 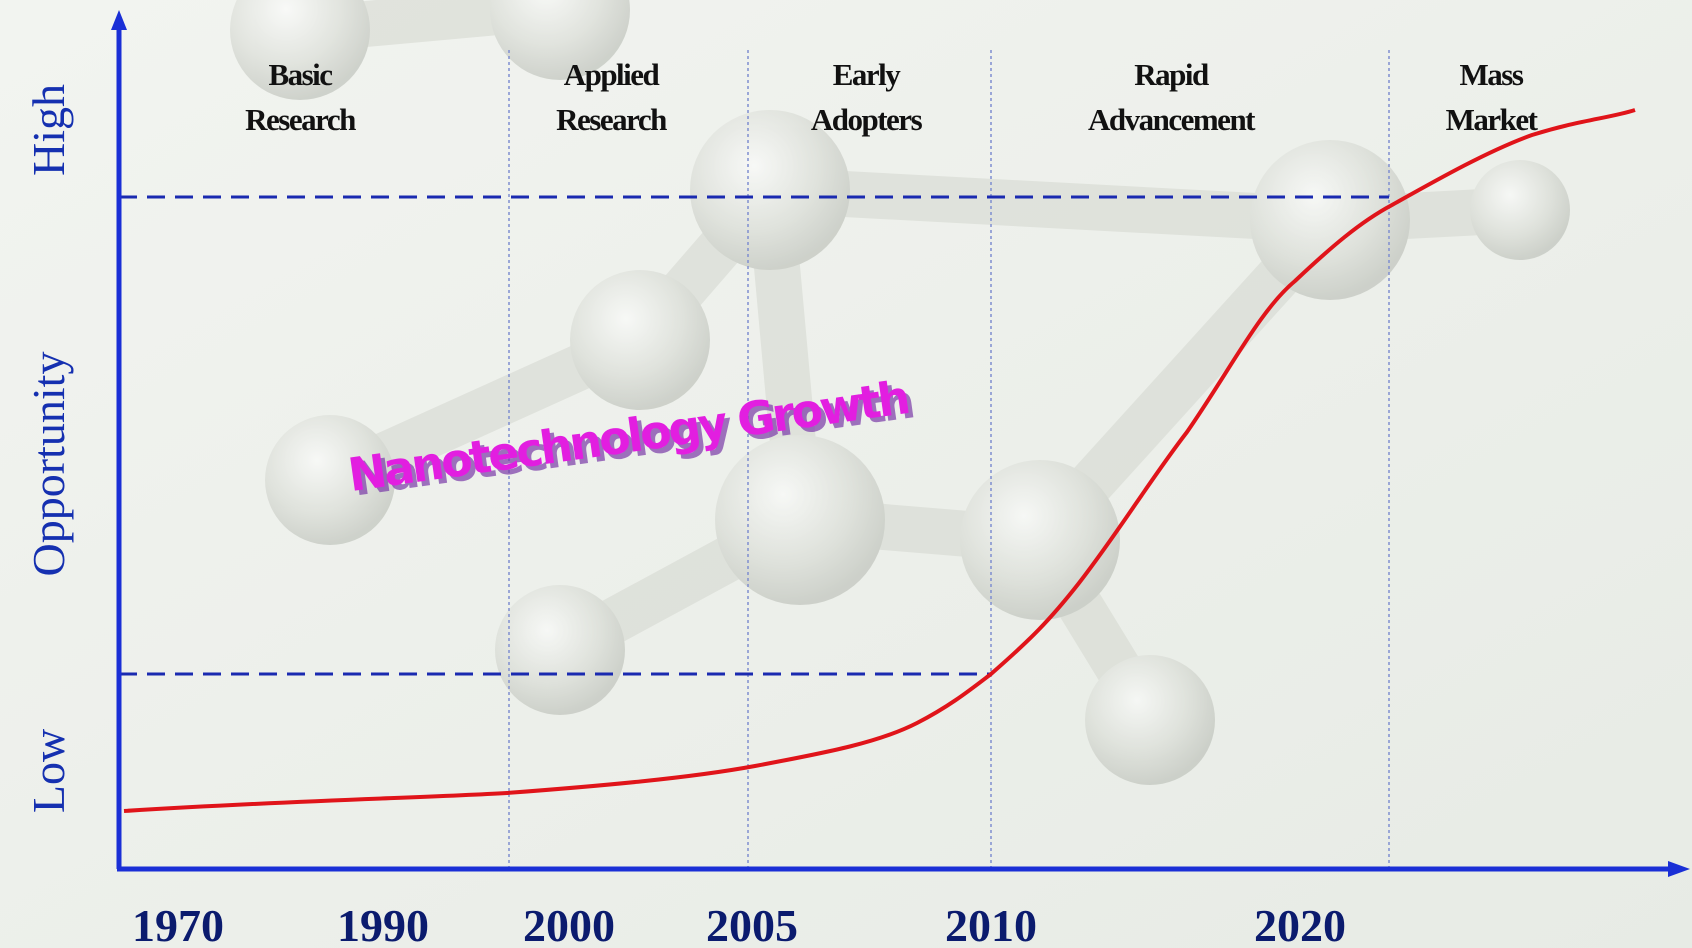 I want to click on stage-label: Rapid Advancement, so click(x=1172, y=97).